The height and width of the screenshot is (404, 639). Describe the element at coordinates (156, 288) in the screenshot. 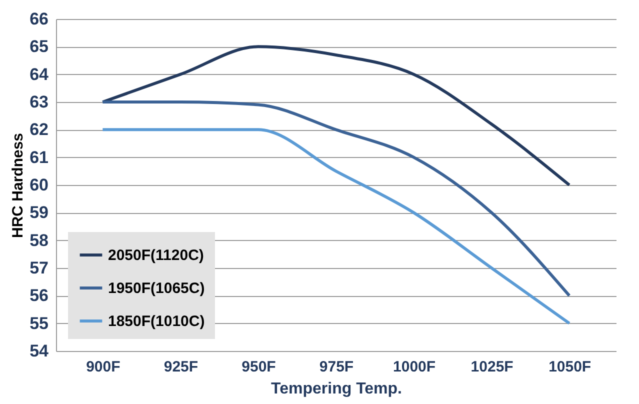

I see `legend-label: 1950F(1065C)` at that location.